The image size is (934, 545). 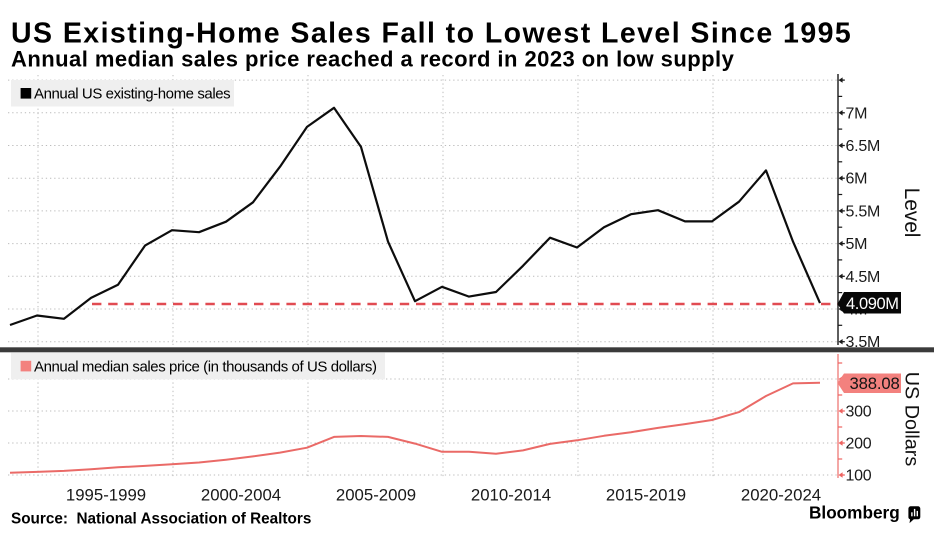 I want to click on svg-text: 6M, so click(x=857, y=179).